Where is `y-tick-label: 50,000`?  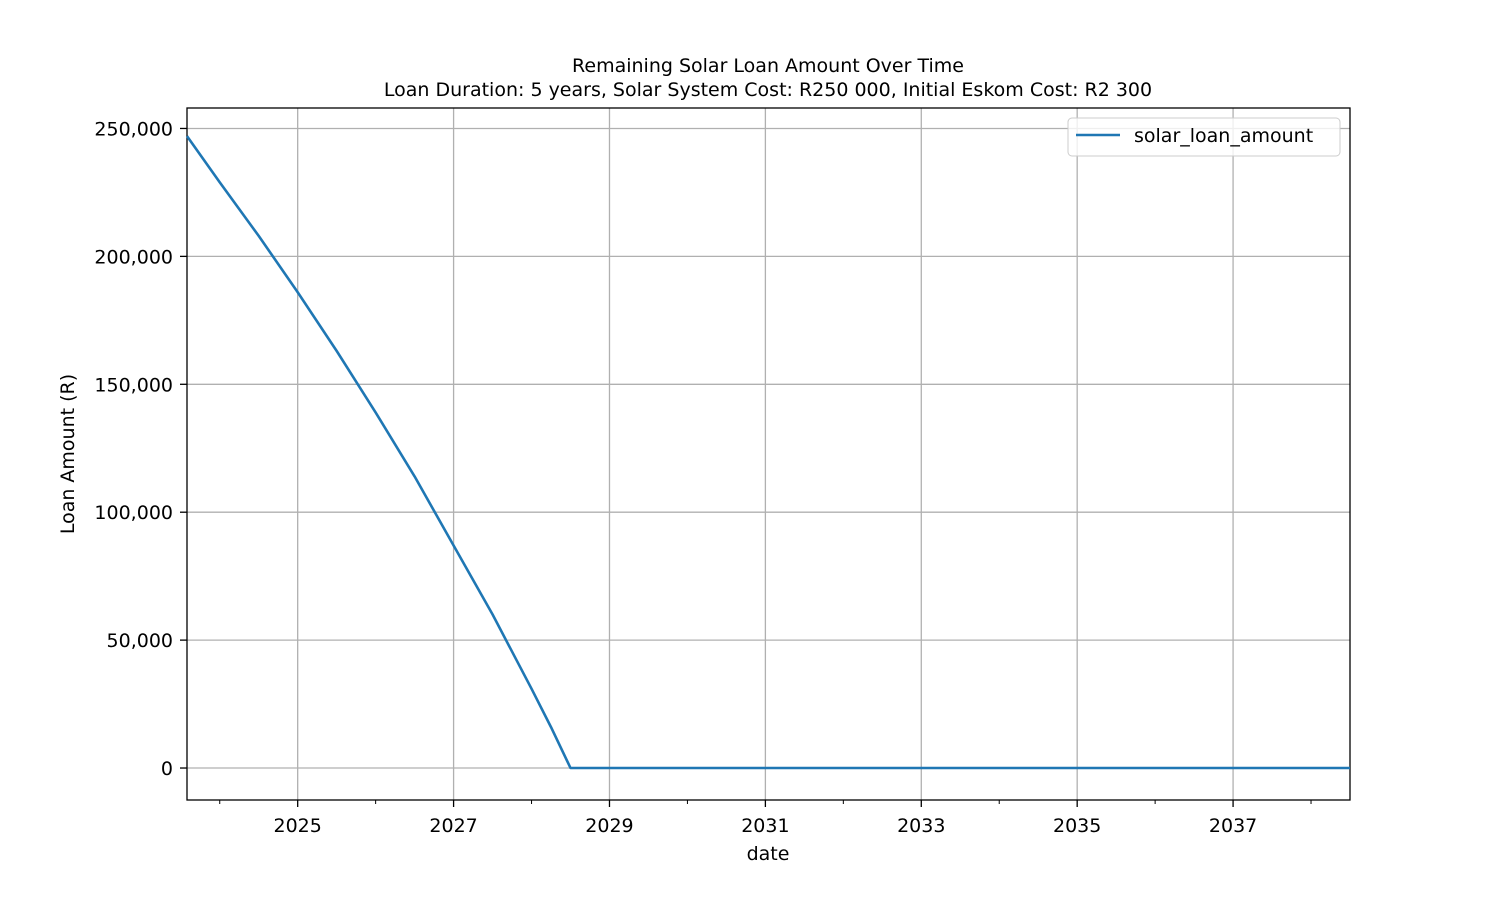
y-tick-label: 50,000 is located at coordinates (140, 641).